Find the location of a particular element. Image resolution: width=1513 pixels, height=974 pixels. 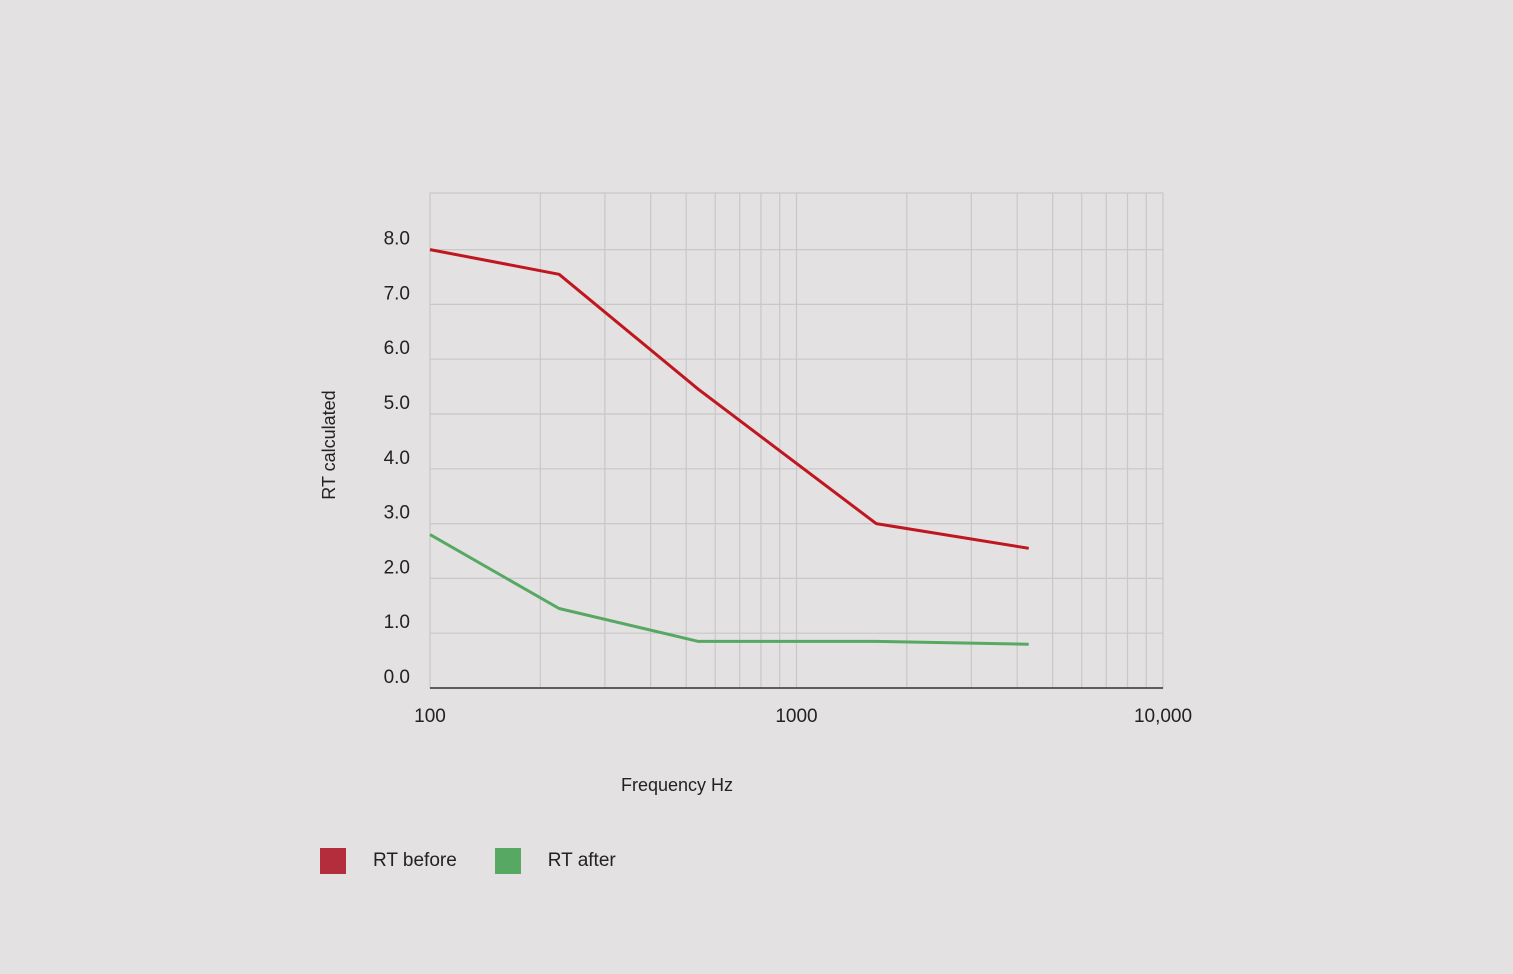

y-tick-label: 6.0 is located at coordinates (397, 348).